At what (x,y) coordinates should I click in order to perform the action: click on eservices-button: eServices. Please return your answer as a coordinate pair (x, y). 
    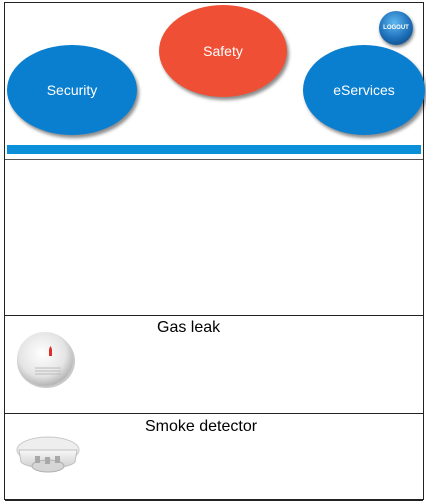
    Looking at the image, I should click on (364, 90).